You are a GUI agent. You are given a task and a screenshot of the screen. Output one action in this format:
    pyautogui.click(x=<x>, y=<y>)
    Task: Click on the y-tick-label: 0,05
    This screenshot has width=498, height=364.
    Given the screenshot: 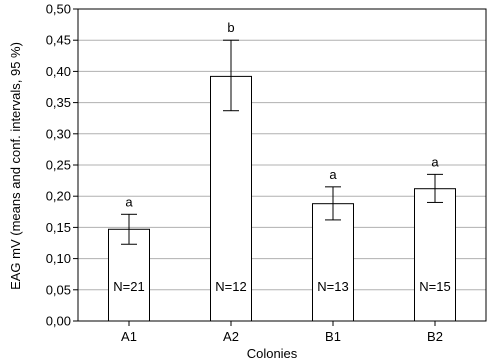 What is the action you would take?
    pyautogui.click(x=58, y=289)
    